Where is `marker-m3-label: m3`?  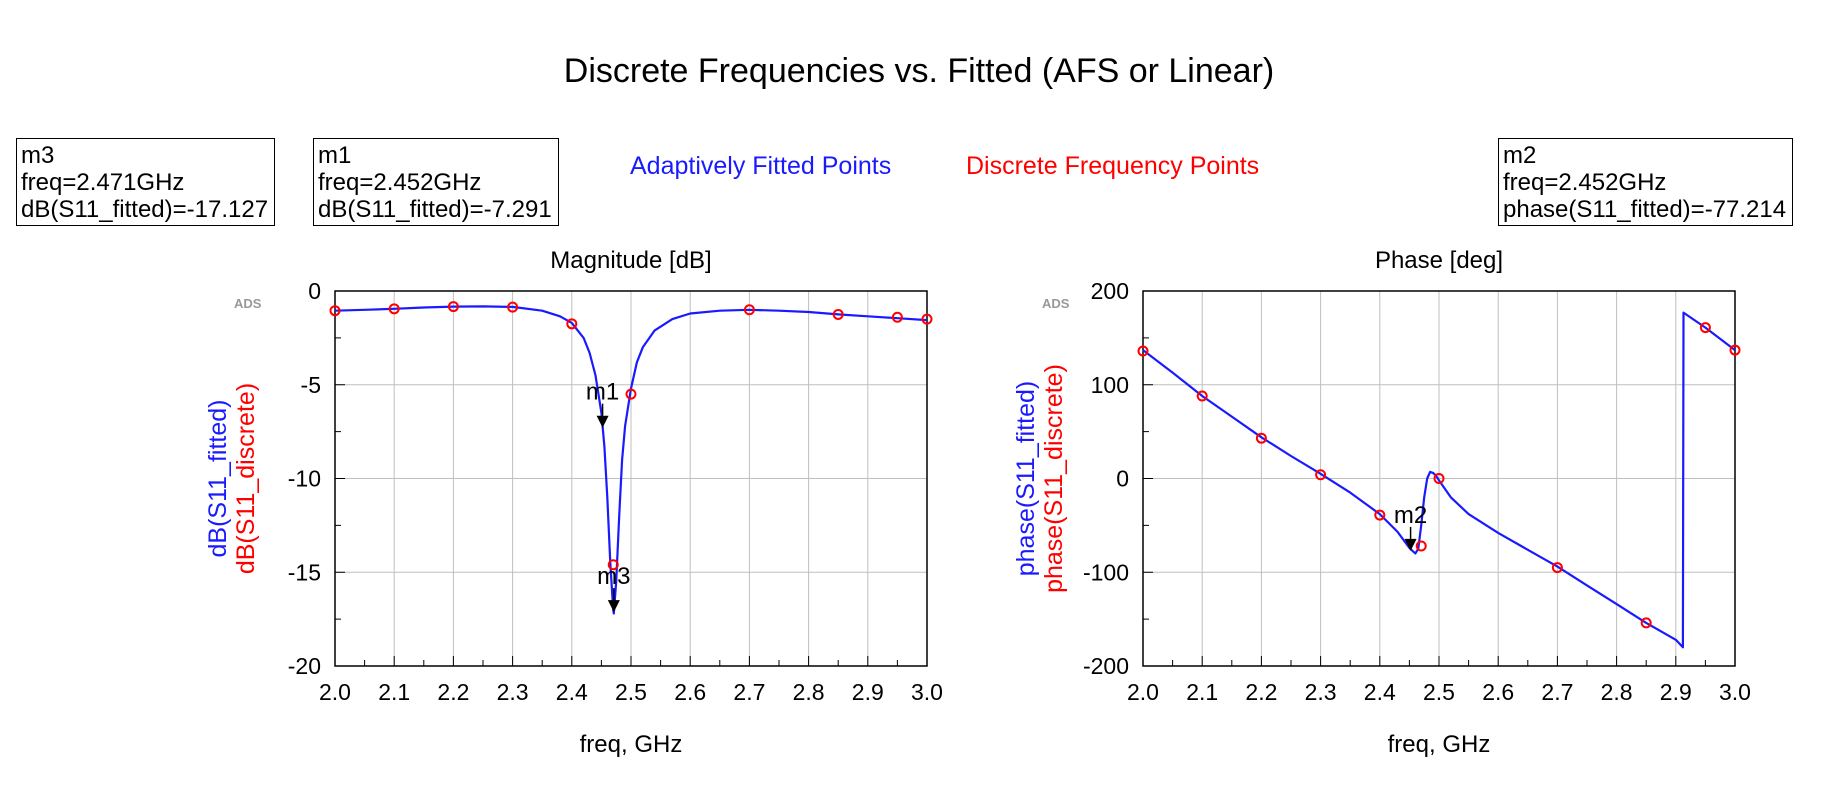
marker-m3-label: m3 is located at coordinates (613, 576).